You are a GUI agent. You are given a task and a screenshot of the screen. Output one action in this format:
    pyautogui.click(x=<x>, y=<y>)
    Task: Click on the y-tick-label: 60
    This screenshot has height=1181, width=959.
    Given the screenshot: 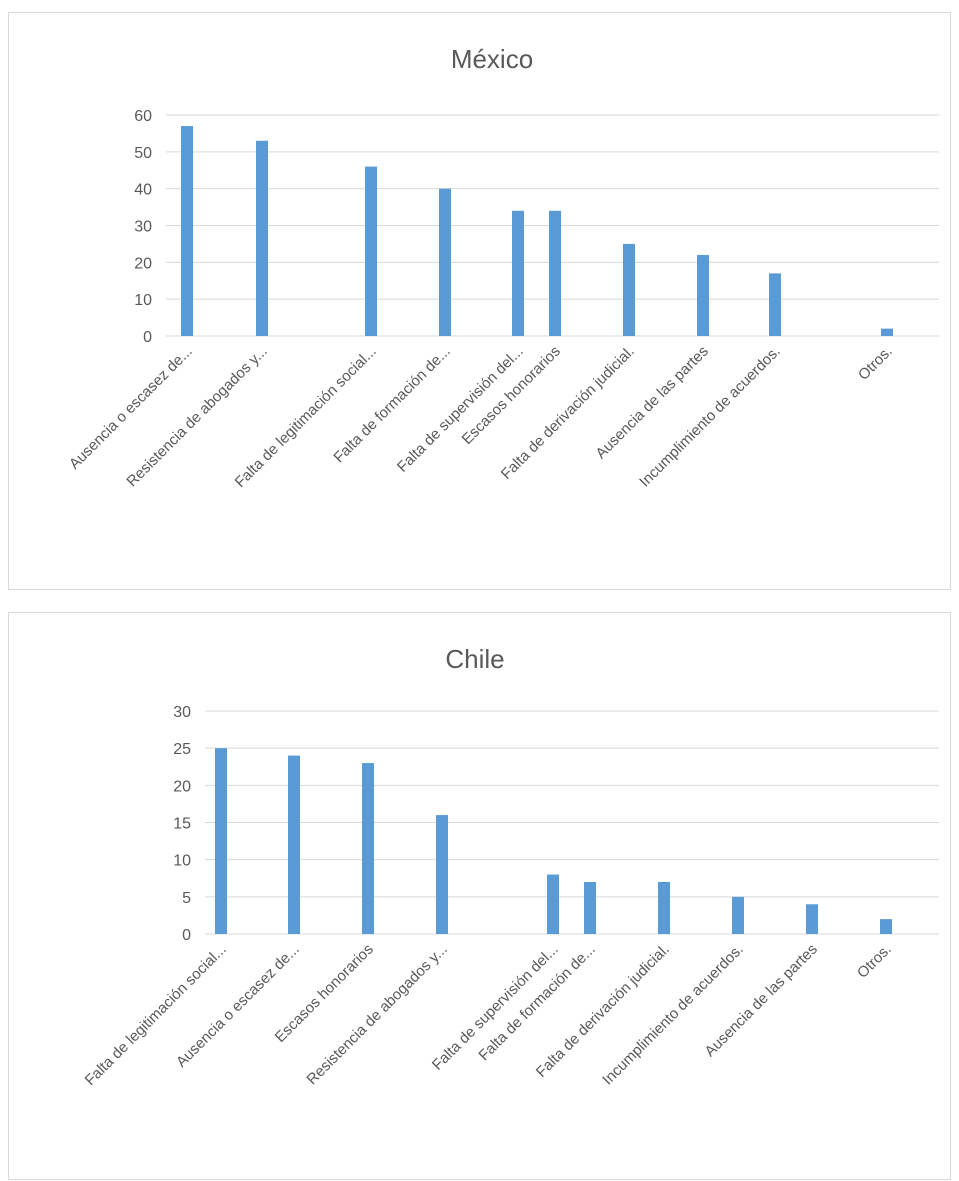 What is the action you would take?
    pyautogui.click(x=143, y=116)
    